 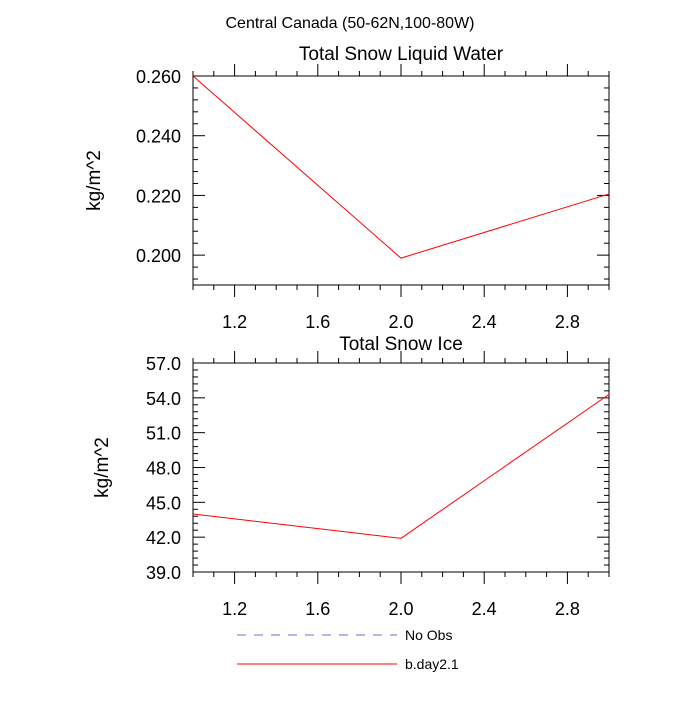 What do you see at coordinates (163, 538) in the screenshot?
I see `y-tick-label: 42.0` at bounding box center [163, 538].